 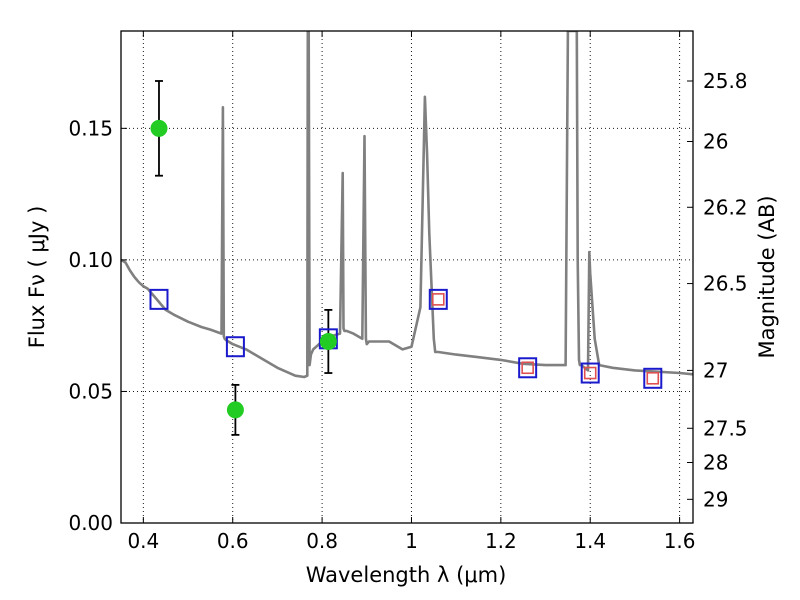 What do you see at coordinates (406, 575) in the screenshot?
I see `x-axis-label: Wavelength λ (μm)` at bounding box center [406, 575].